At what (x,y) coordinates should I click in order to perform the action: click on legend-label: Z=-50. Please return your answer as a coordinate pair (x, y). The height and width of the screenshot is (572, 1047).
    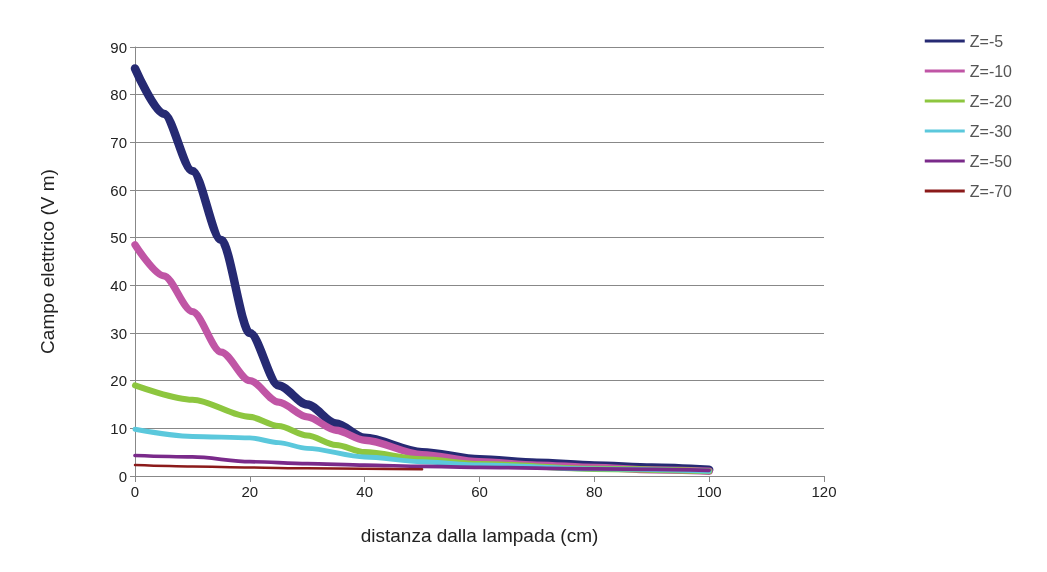
    Looking at the image, I should click on (991, 161).